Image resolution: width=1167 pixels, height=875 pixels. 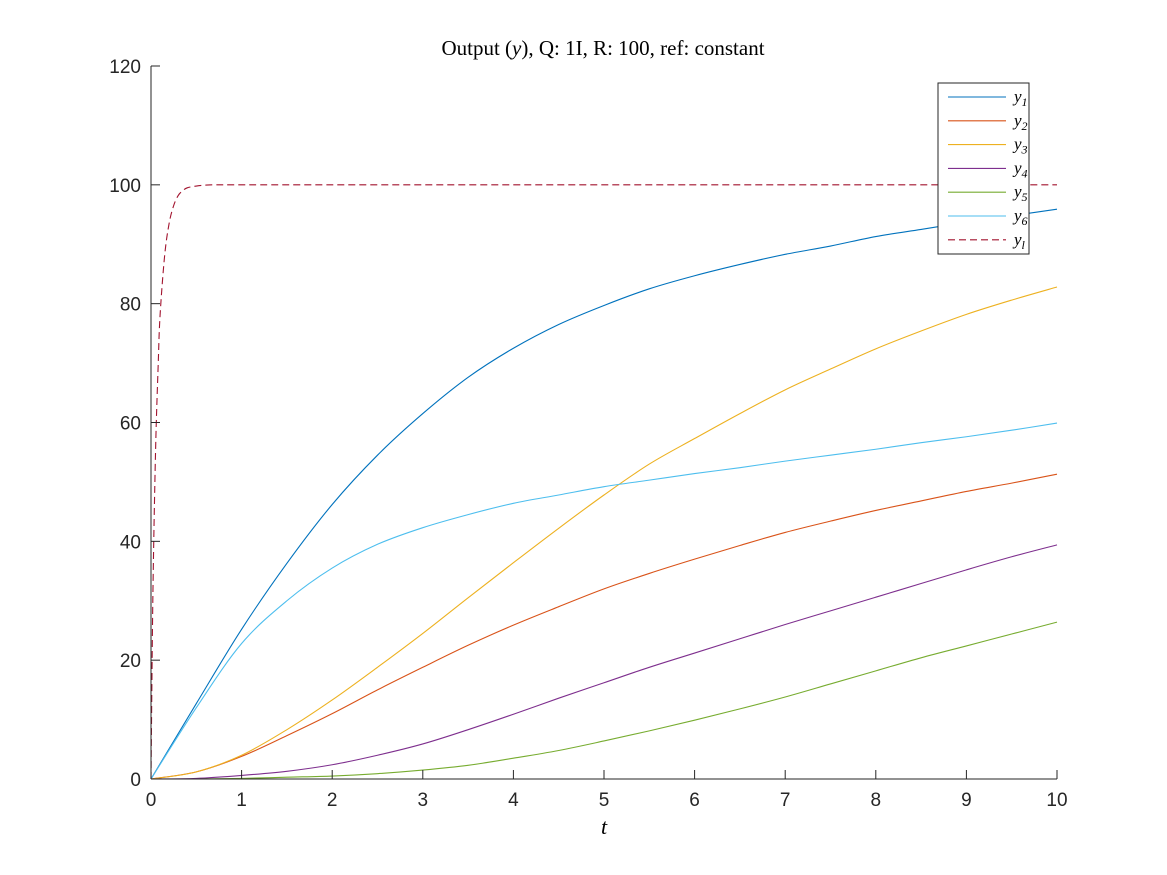 I want to click on x-tick-label: 8, so click(x=876, y=800).